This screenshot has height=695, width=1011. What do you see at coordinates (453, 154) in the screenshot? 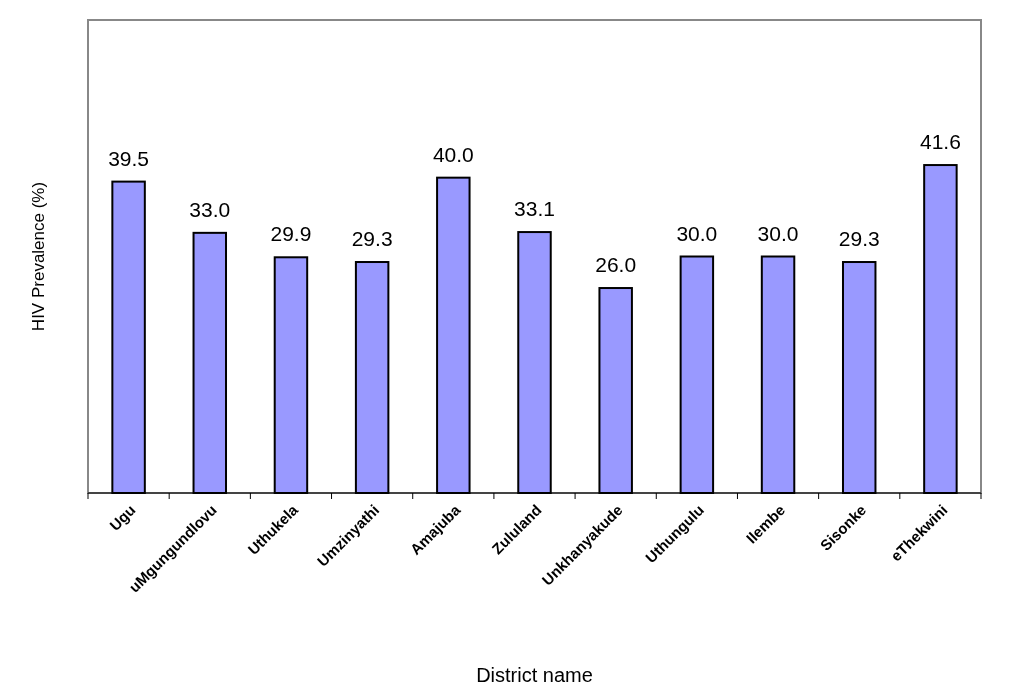
I see `data-label: 40.0` at bounding box center [453, 154].